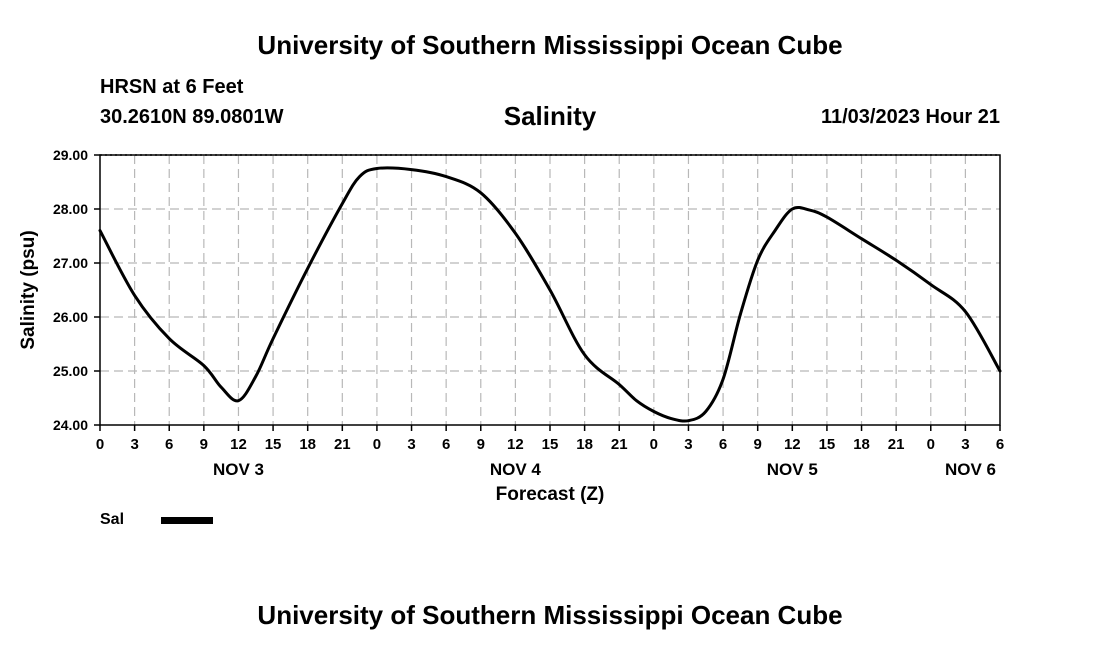  I want to click on variable-title: Salinity, so click(550, 116).